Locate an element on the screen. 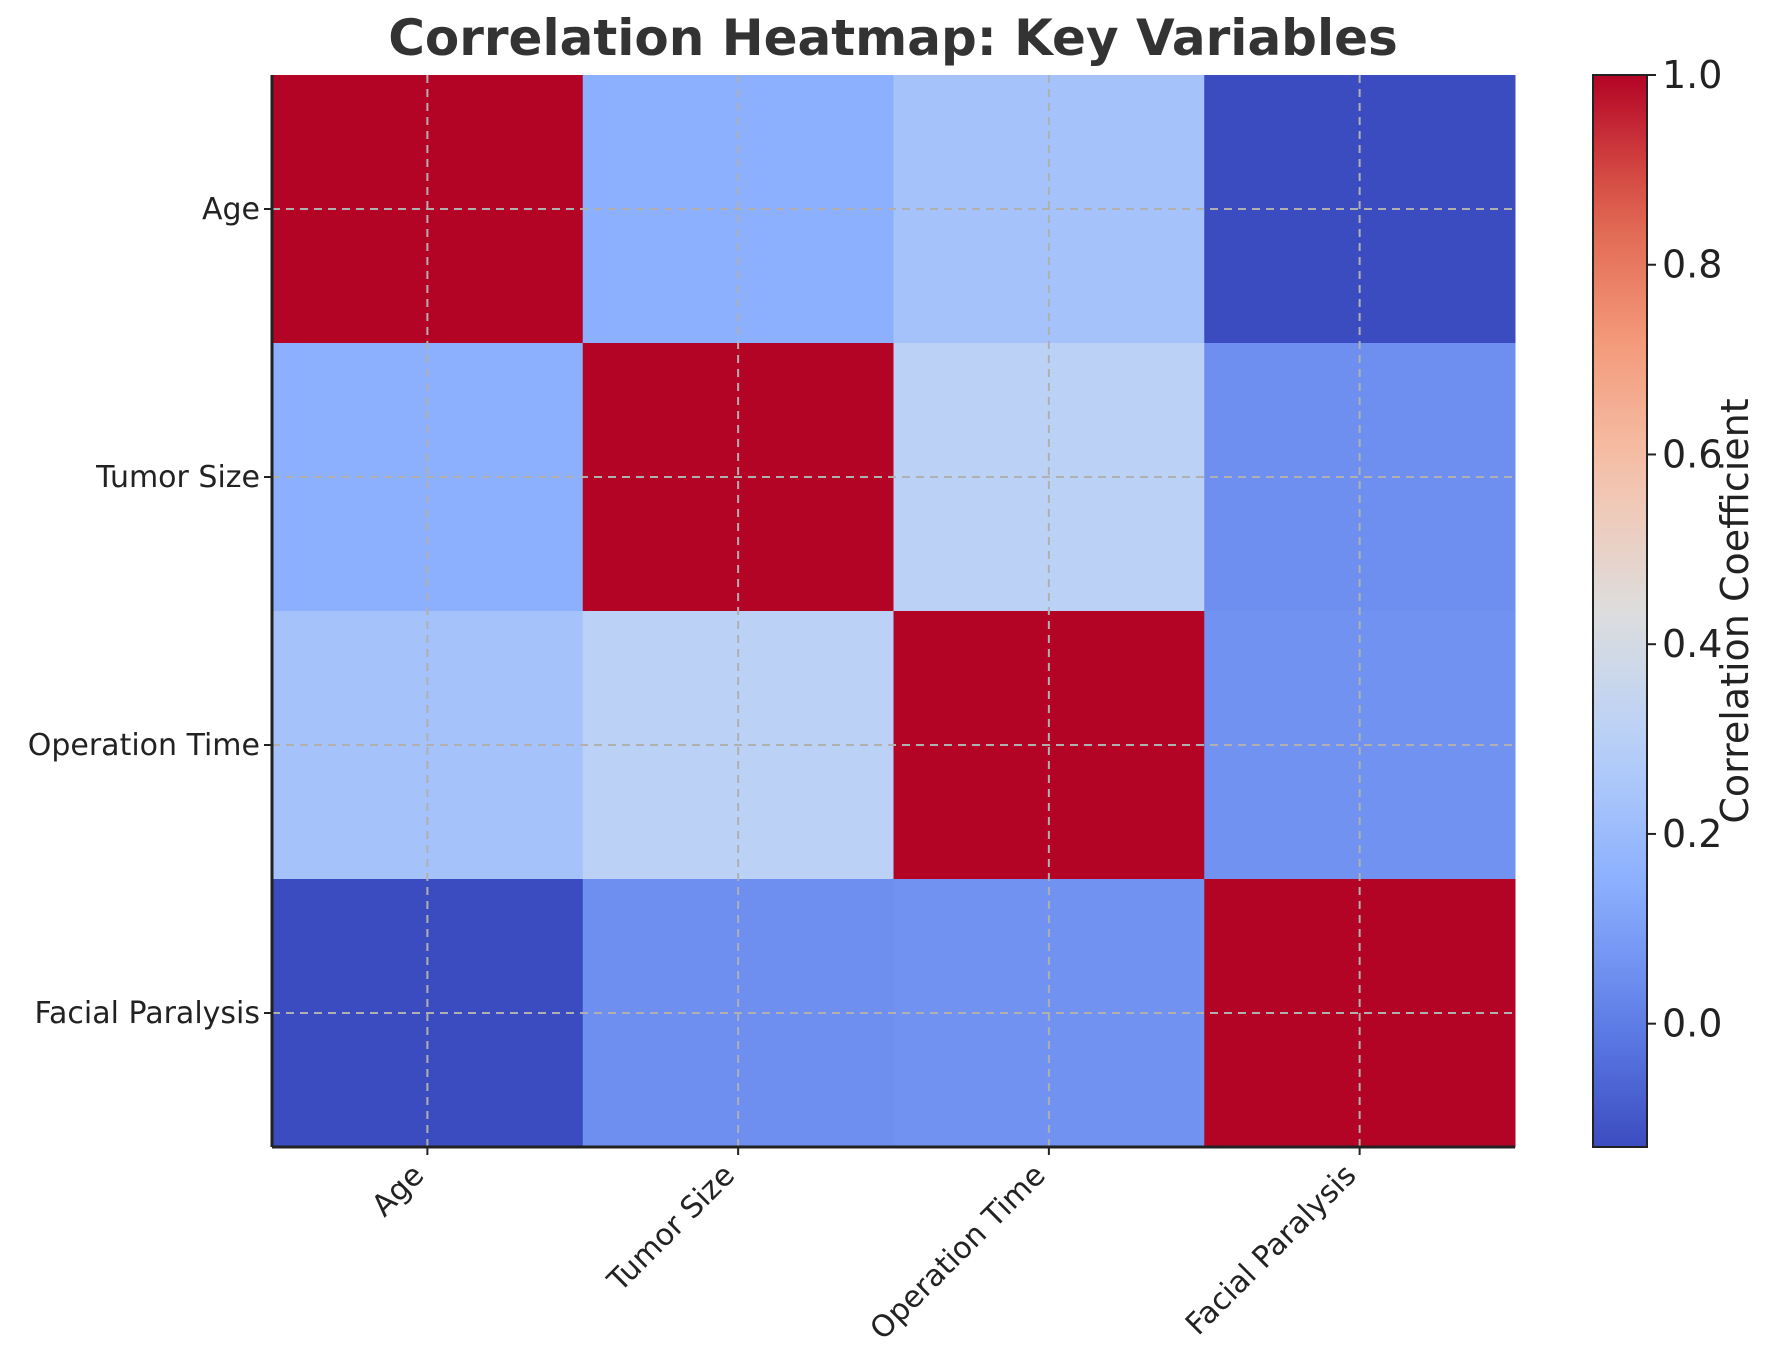  y-tick-label: Operation Time is located at coordinates (144, 745).